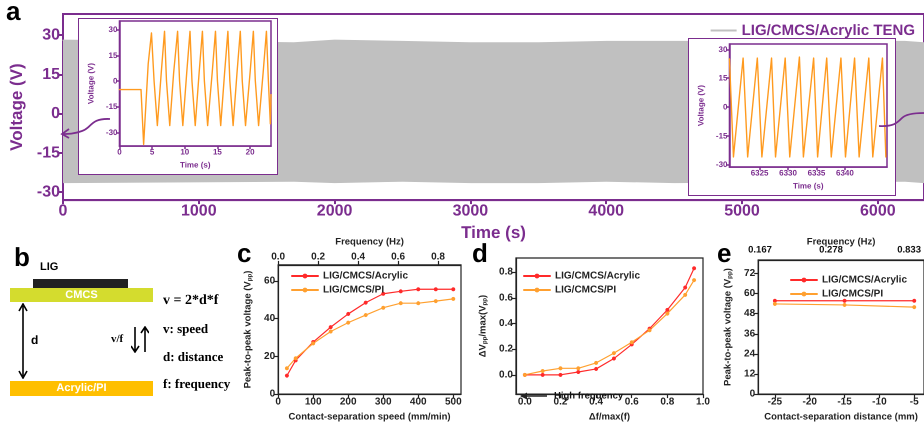 Image resolution: width=924 pixels, height=427 pixels. What do you see at coordinates (358, 256) in the screenshot?
I see `x2-tick-label: 0.4` at bounding box center [358, 256].